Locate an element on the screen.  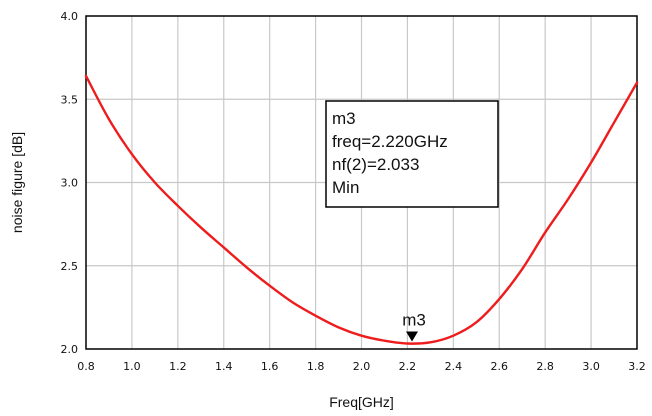
x-tick-label: 1.0 is located at coordinates (132, 366).